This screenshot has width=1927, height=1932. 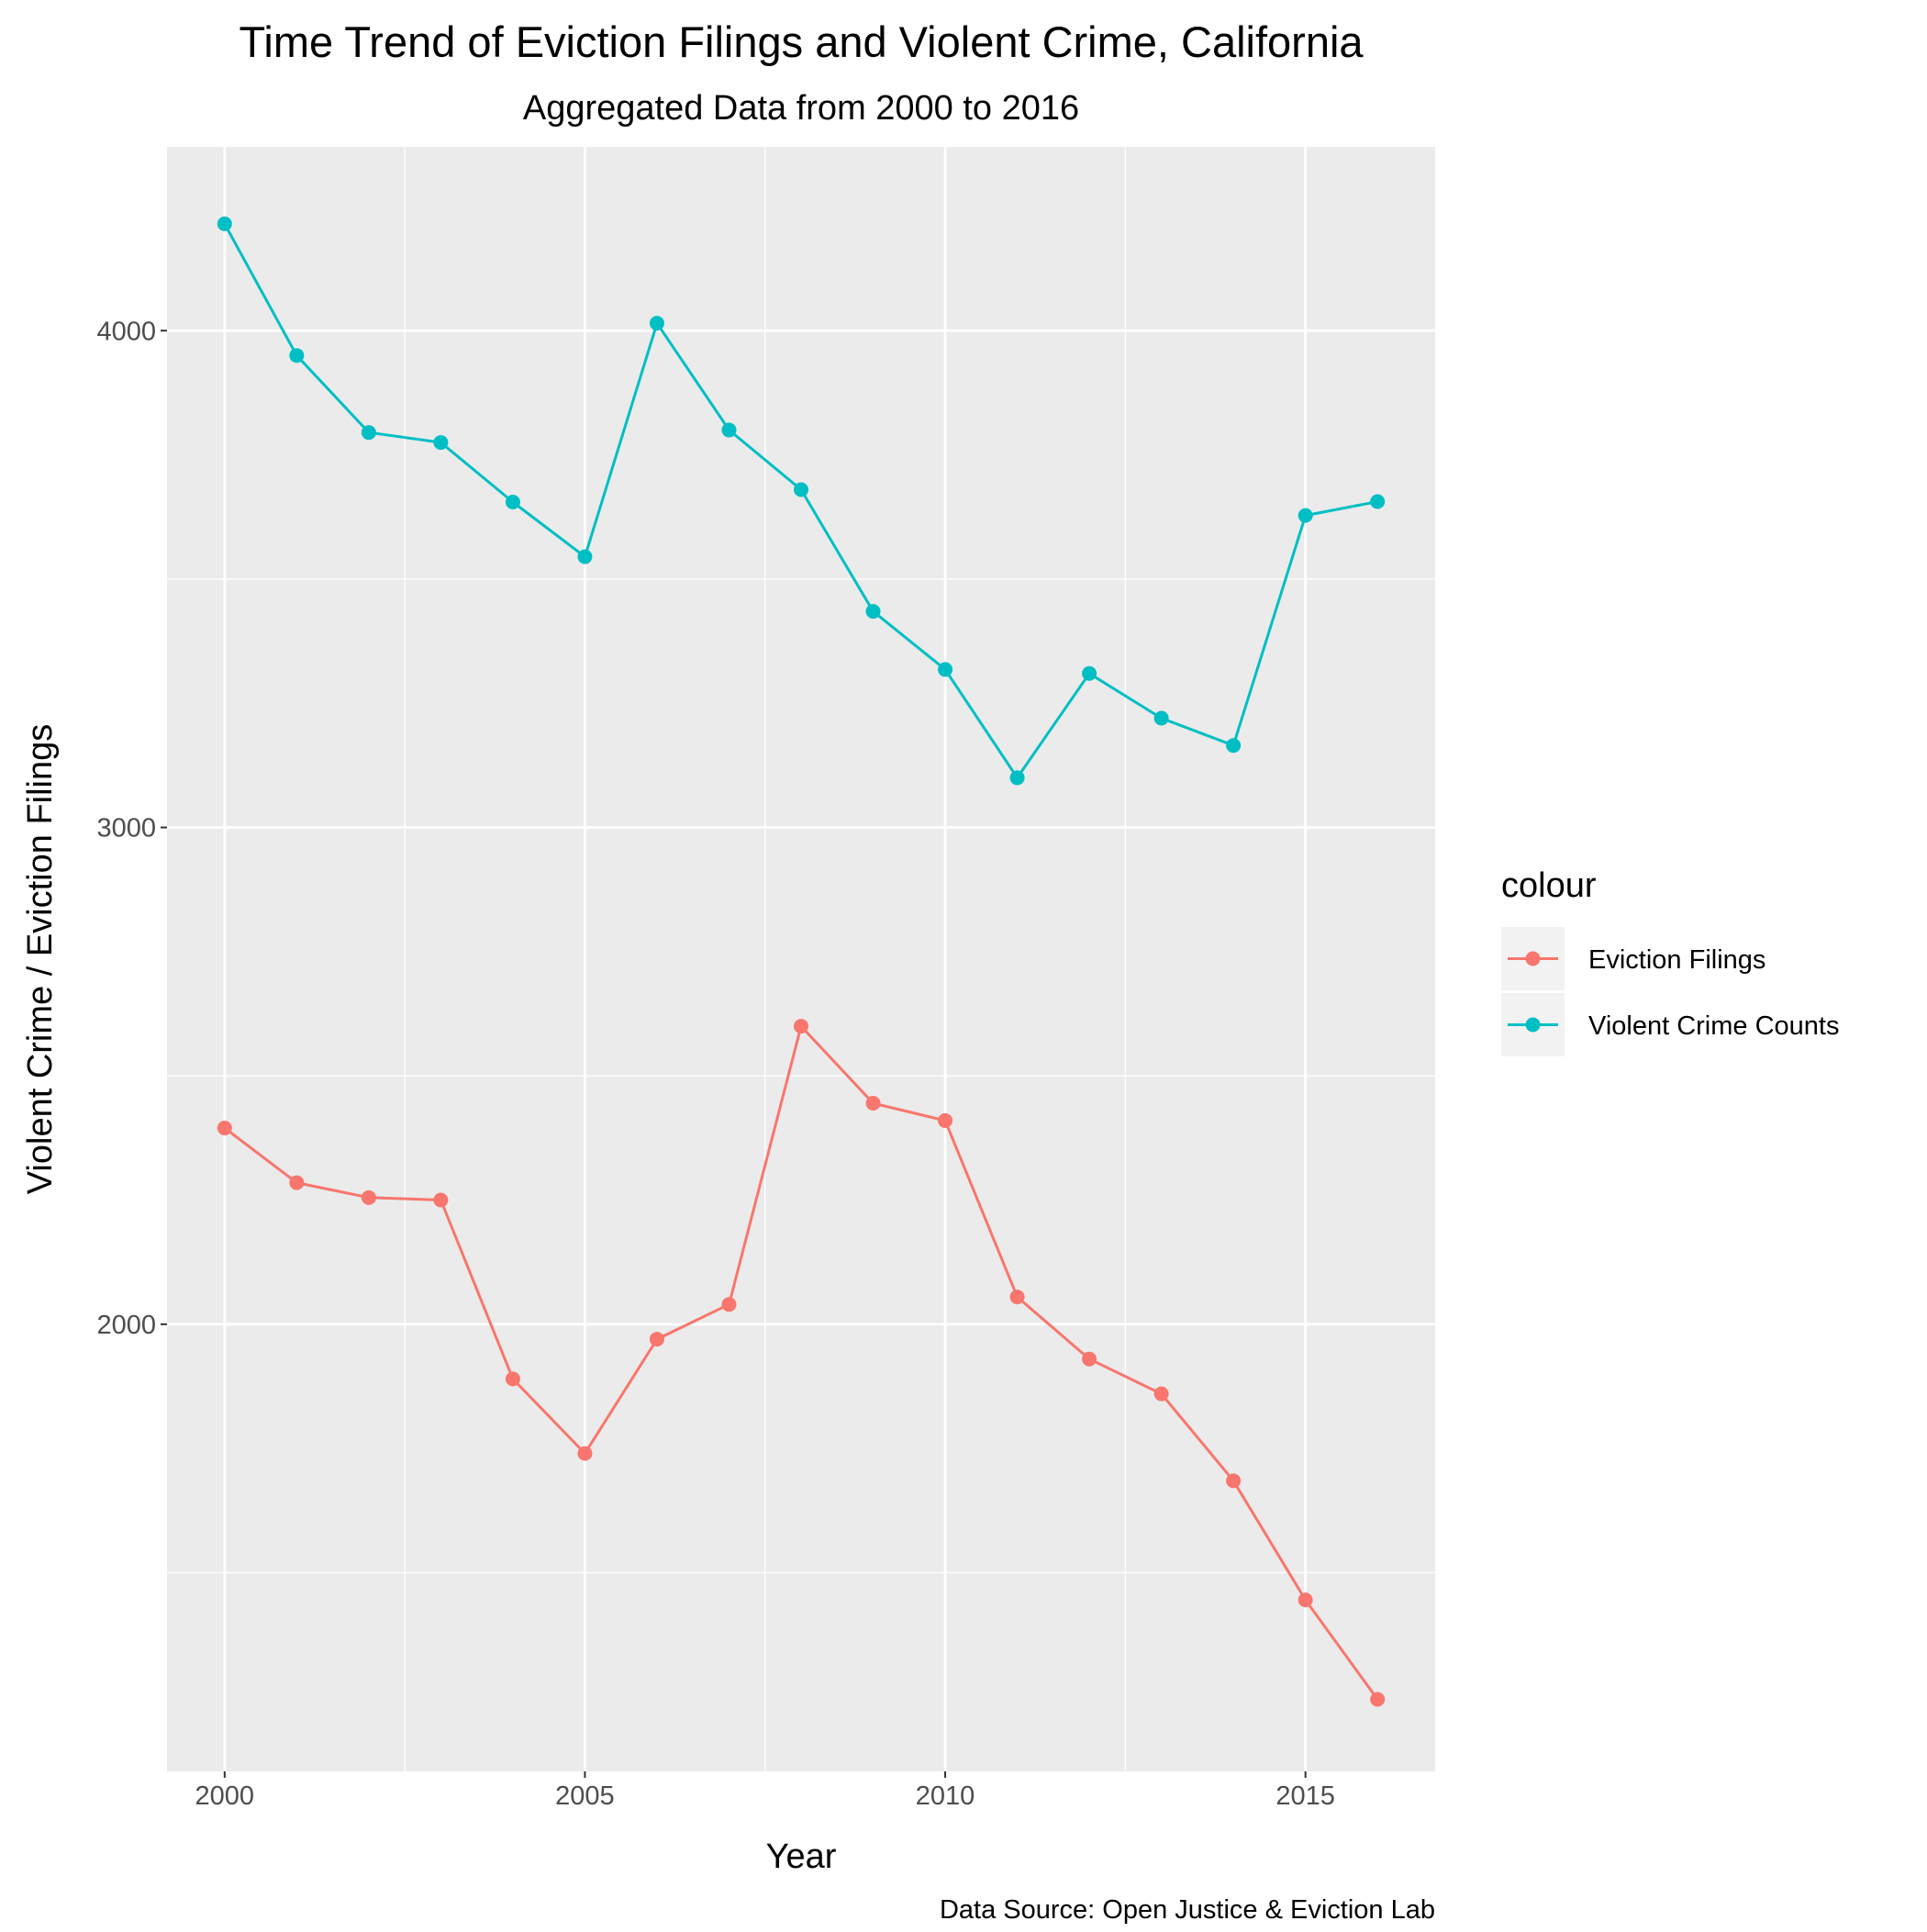 I want to click on legend-title: colour, so click(x=1549, y=885).